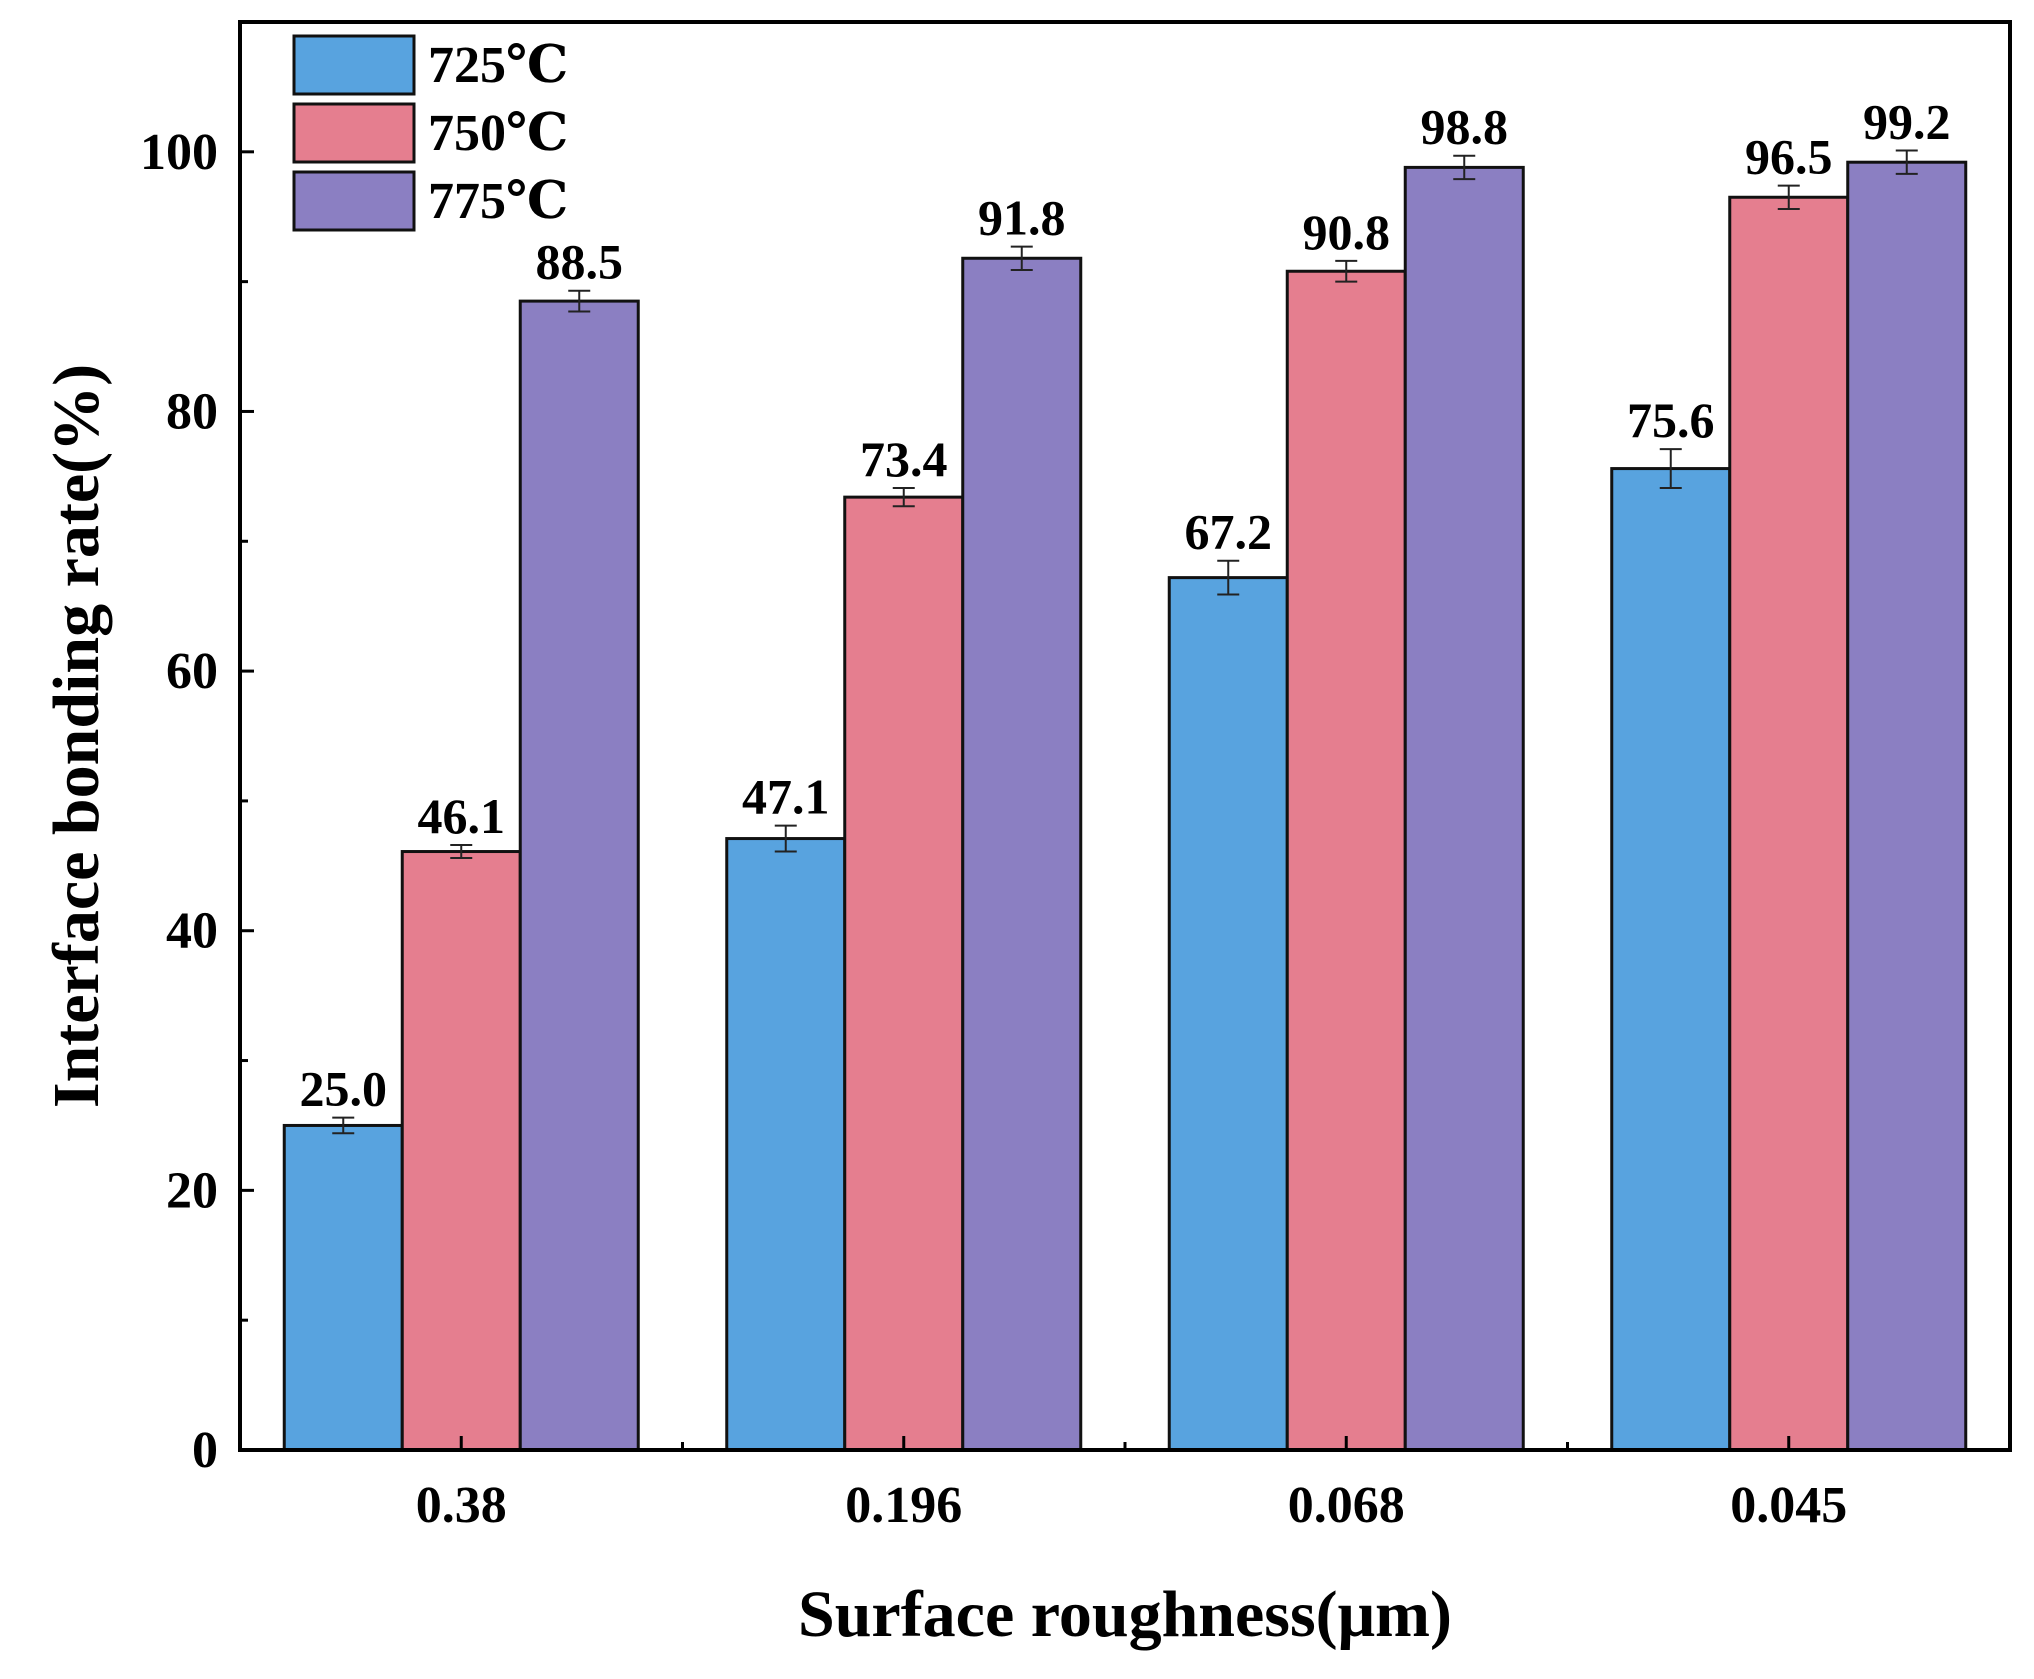 This screenshot has width=2034, height=1679. Describe the element at coordinates (1125, 1614) in the screenshot. I see `x-axis-title: Surface roughness(μm)` at that location.